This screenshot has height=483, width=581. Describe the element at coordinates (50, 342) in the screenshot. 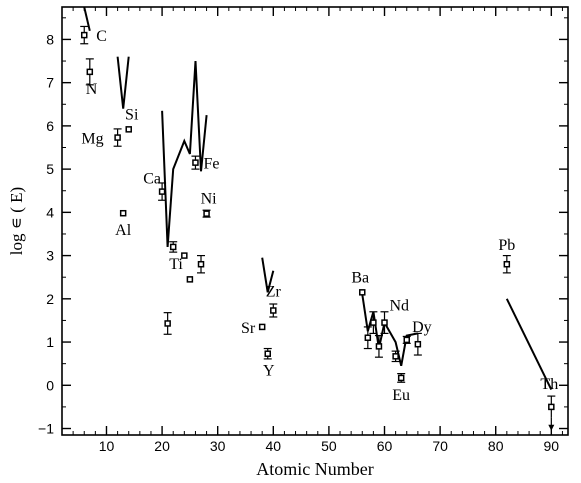

I see `y-tick-label: 1` at that location.